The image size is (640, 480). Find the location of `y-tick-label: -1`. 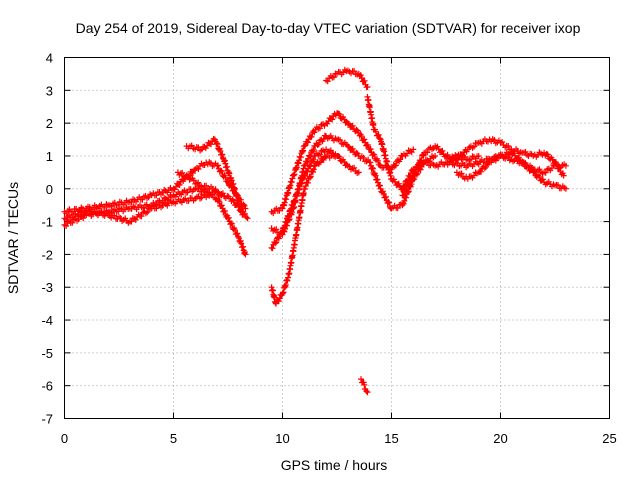

y-tick-label: -1 is located at coordinates (47, 222).